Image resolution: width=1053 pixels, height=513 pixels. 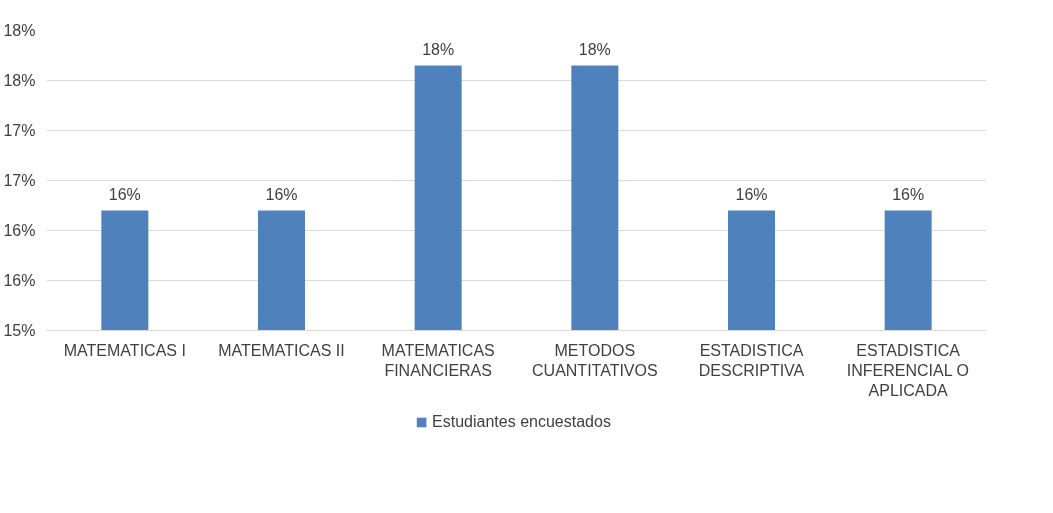 I want to click on x-tick-label: MATEMATICAS II, so click(x=281, y=350).